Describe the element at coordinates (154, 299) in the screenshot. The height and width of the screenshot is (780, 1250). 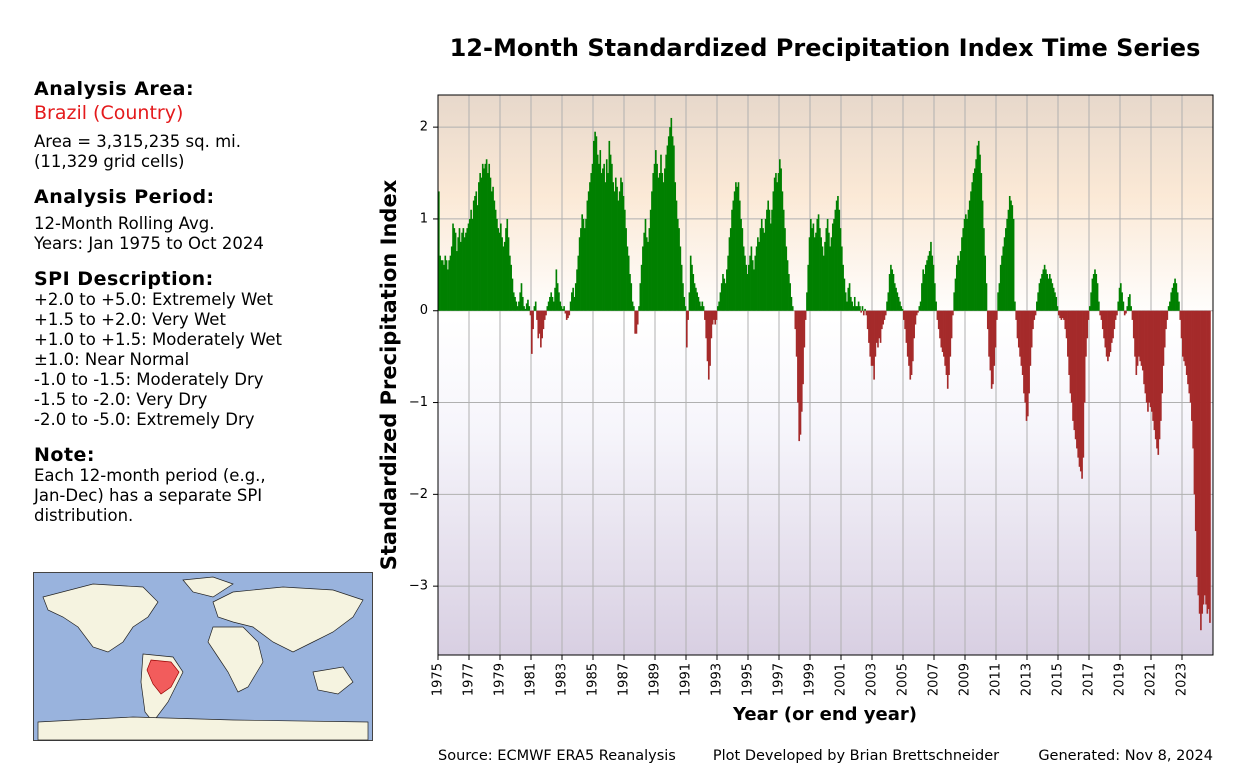
I see `text-line: +2.0 to +5.0: Extremely Wet` at that location.